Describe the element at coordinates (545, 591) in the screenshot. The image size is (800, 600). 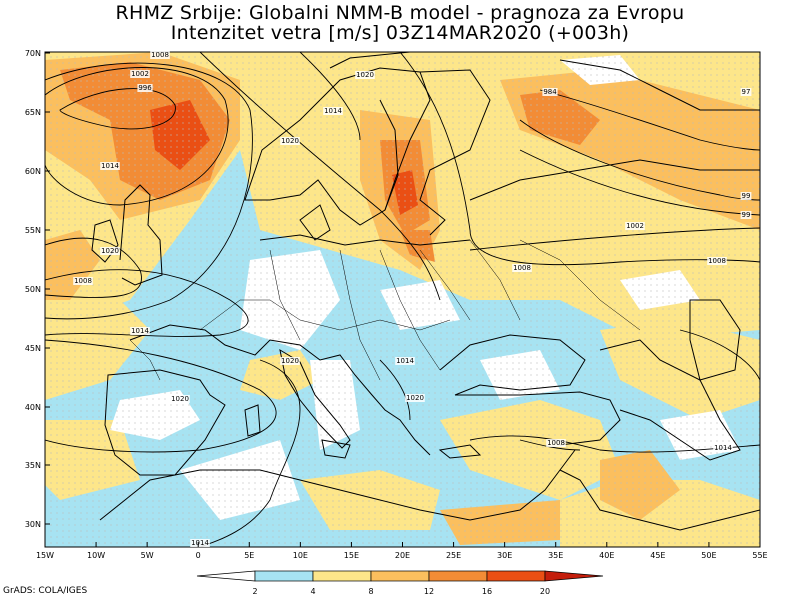
I see `colorbar-tick-label: 20` at that location.